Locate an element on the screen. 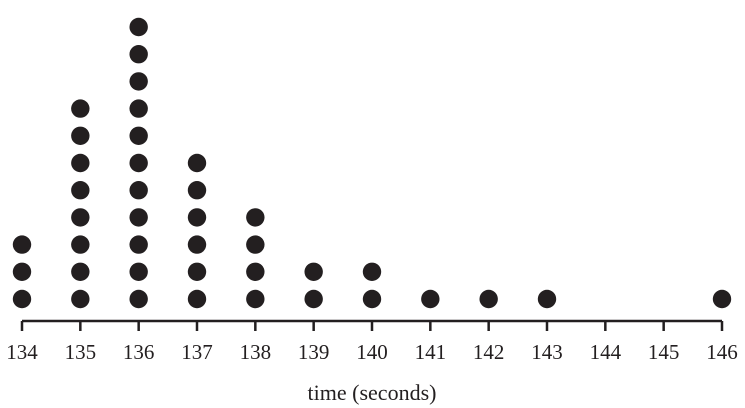 This screenshot has width=745, height=408. x-tick-label: 143 is located at coordinates (547, 352).